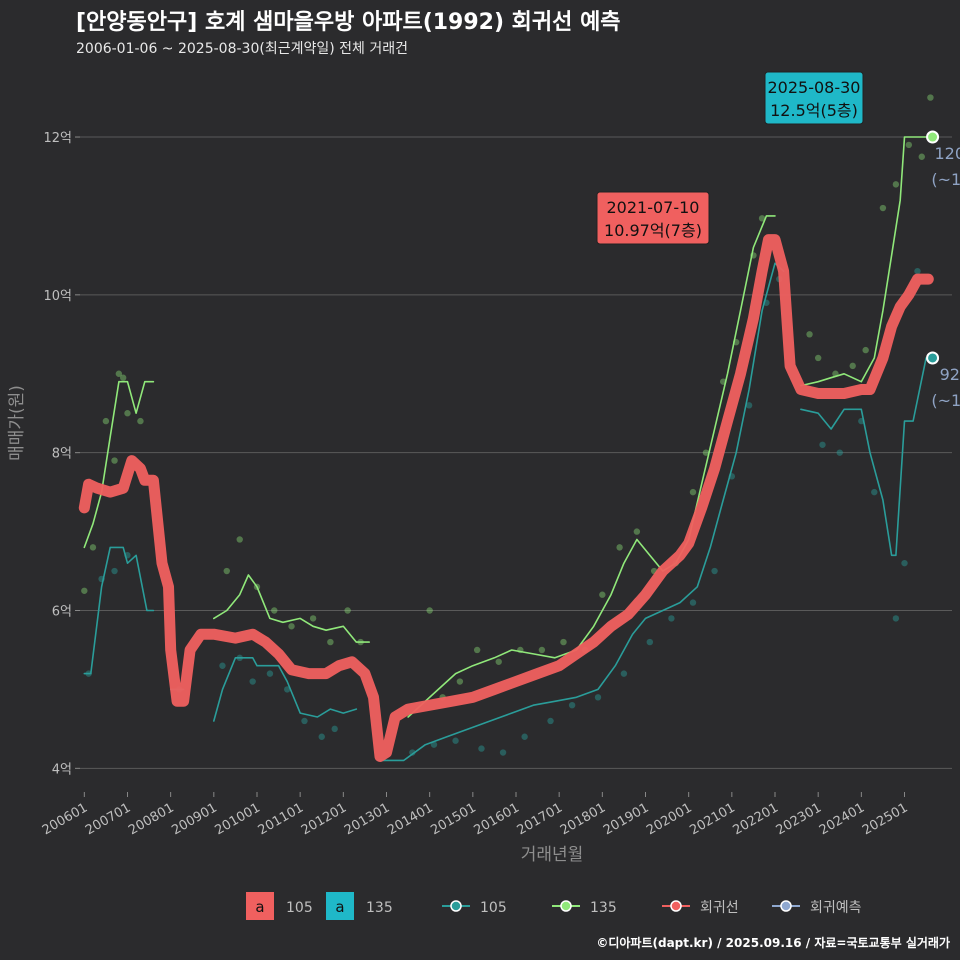  What do you see at coordinates (17, 423) in the screenshot?
I see `y-axis-title: 매매가(원)` at bounding box center [17, 423].